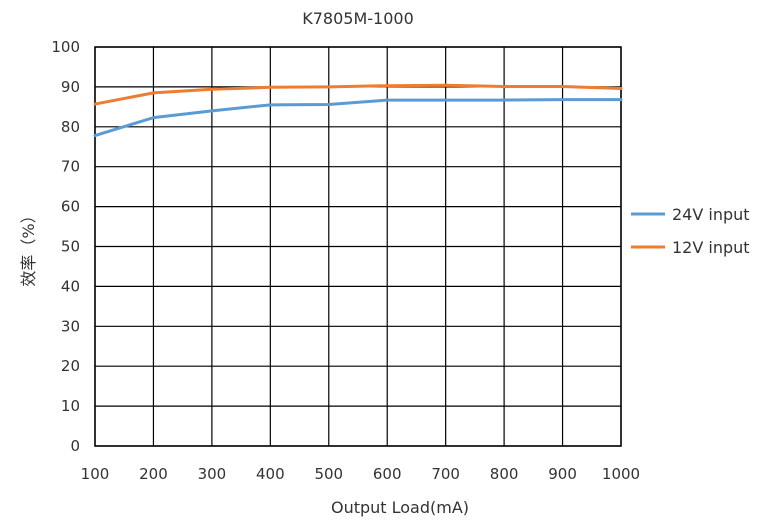  What do you see at coordinates (28, 246) in the screenshot?
I see `y-axis-label: 效率（%）` at bounding box center [28, 246].